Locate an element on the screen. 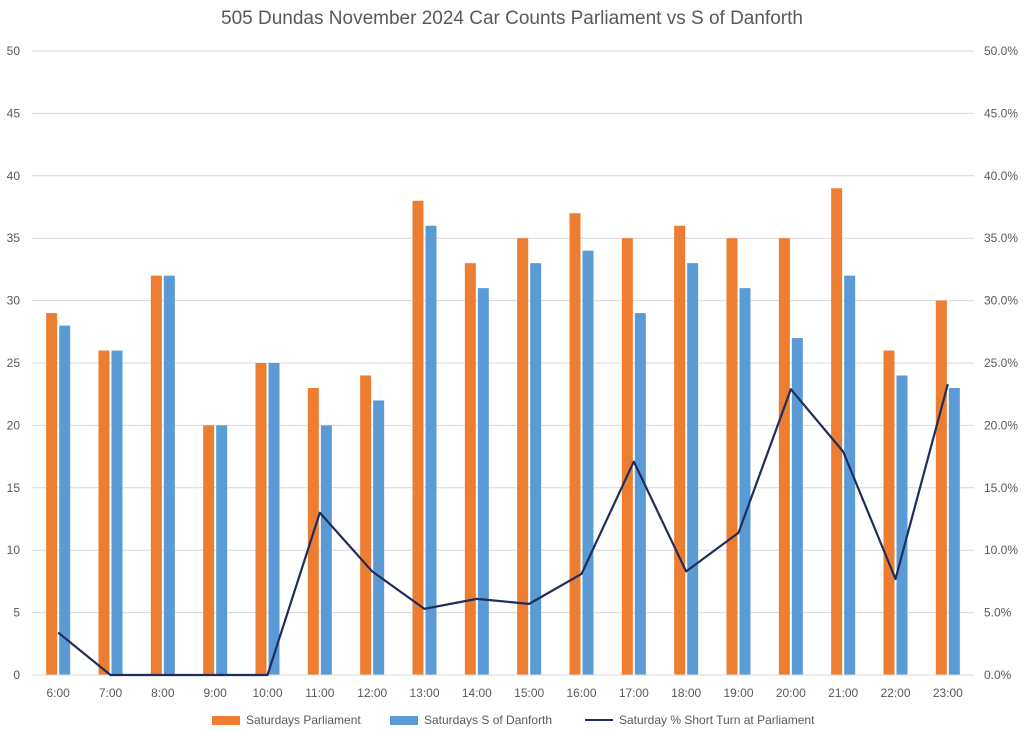 The height and width of the screenshot is (732, 1024). x-tick-label: 7:00 is located at coordinates (111, 693).